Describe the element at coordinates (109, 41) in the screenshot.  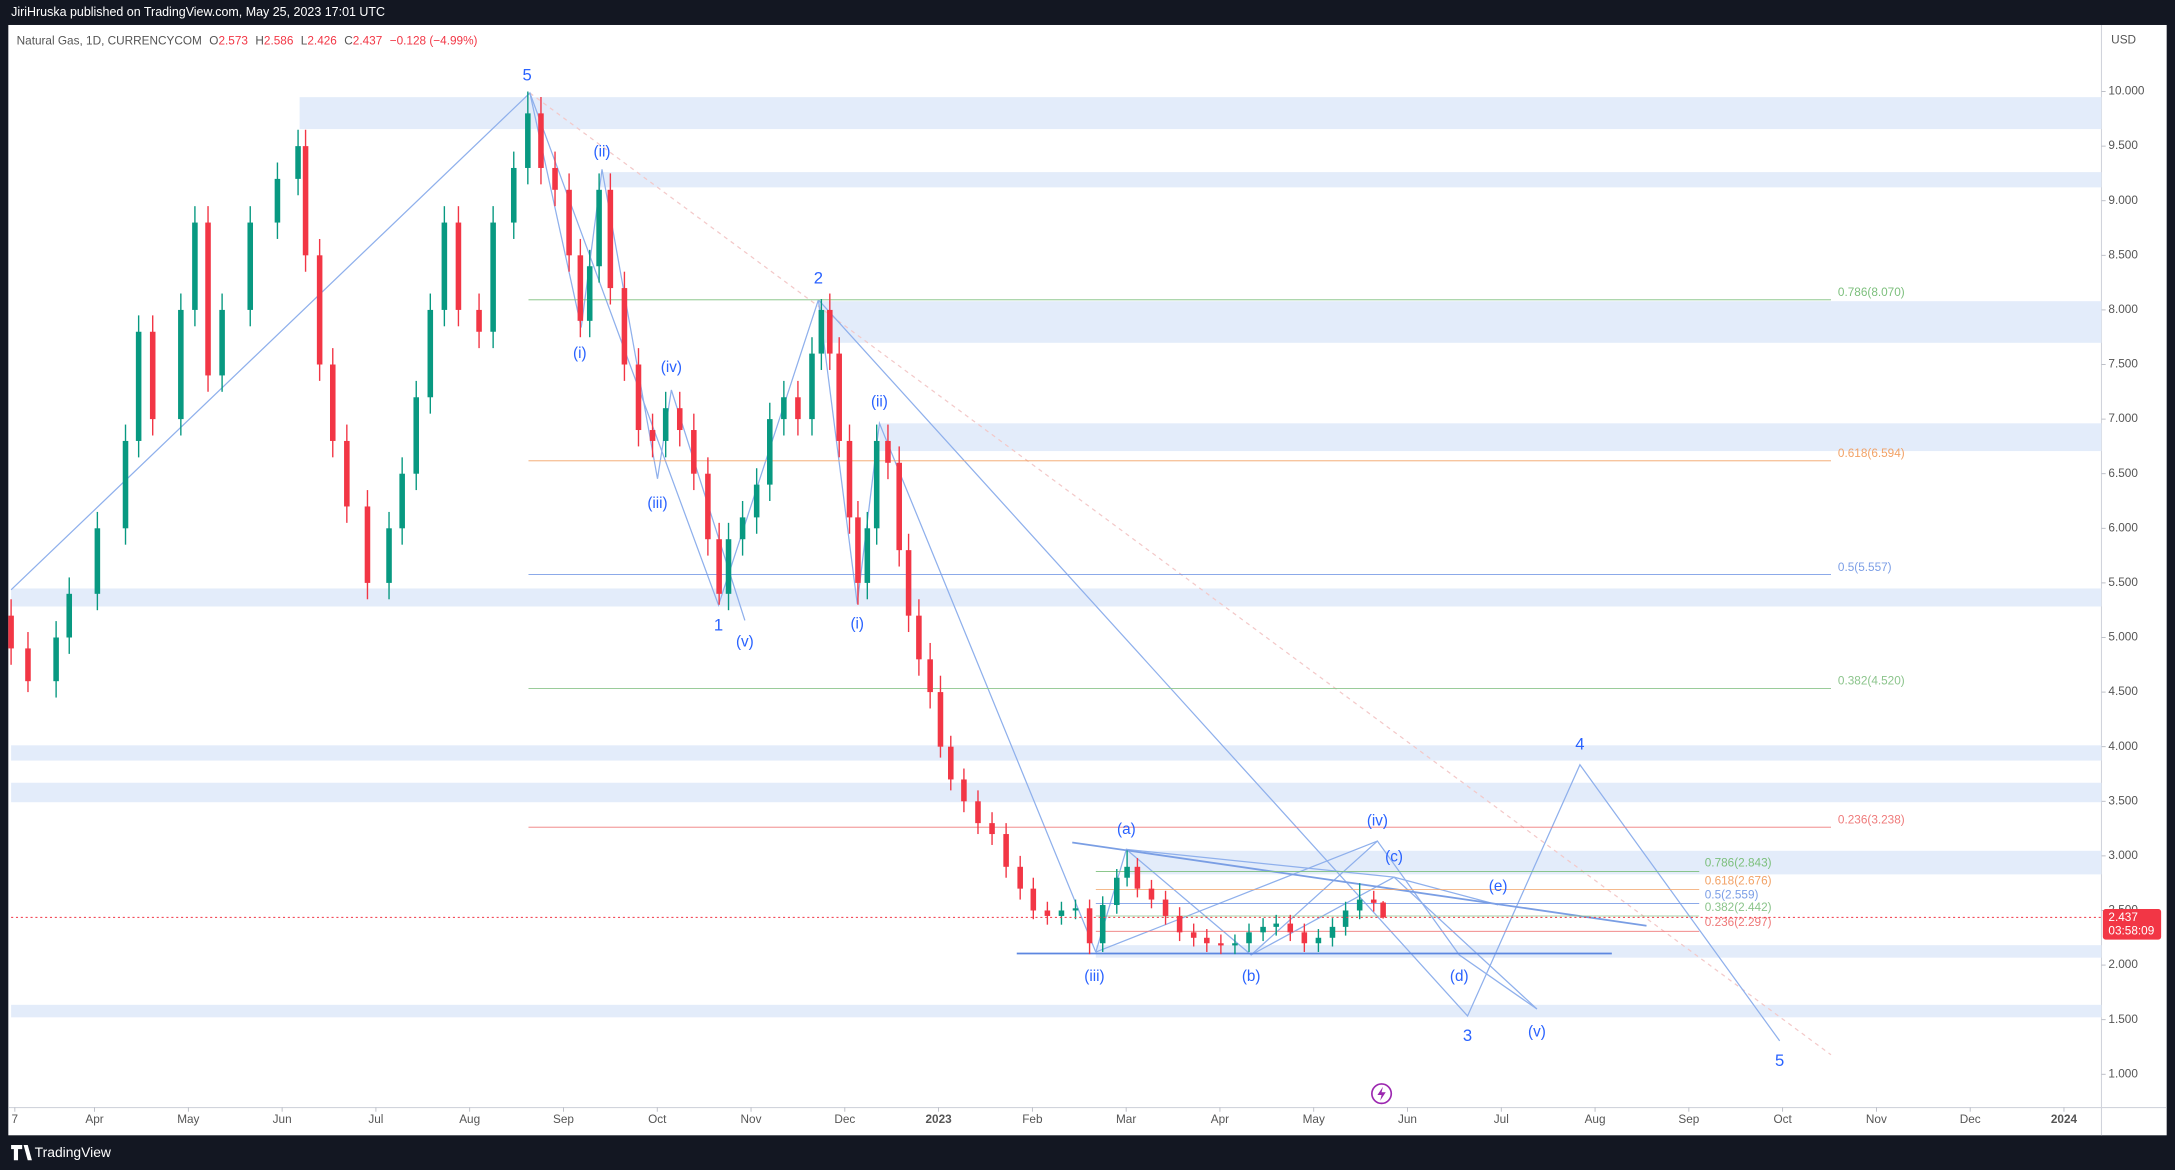
I see `legend-symbol: Natural Gas, 1D, CURRENCYCOM` at that location.